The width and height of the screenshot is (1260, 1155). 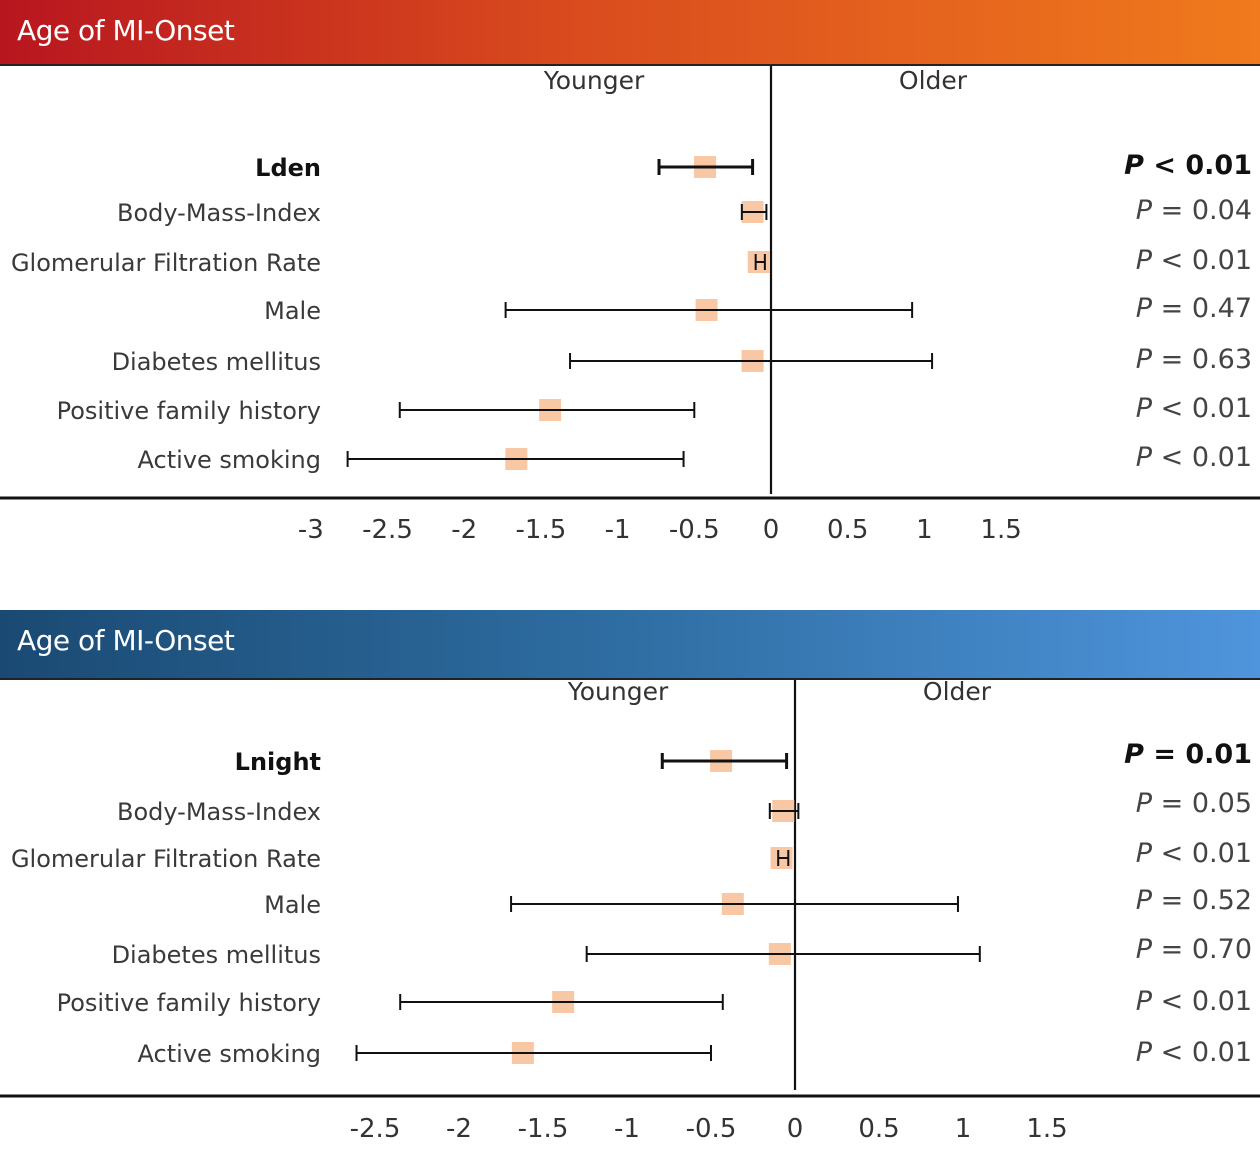 I want to click on p-value: P = 0.52, so click(x=1193, y=900).